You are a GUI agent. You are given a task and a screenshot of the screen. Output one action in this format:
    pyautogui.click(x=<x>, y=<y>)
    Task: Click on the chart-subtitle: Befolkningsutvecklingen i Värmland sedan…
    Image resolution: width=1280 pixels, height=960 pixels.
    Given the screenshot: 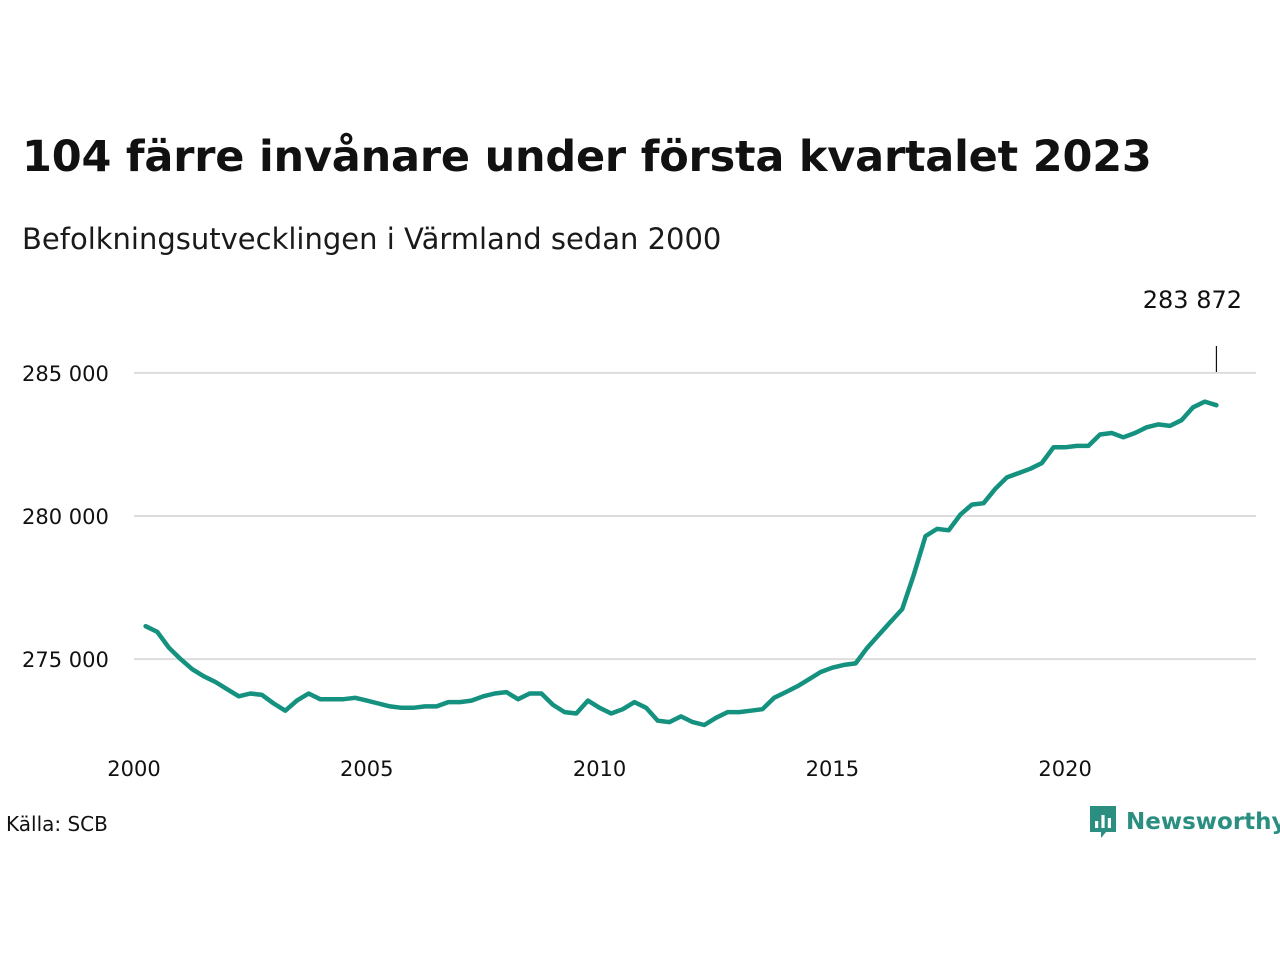 What is the action you would take?
    pyautogui.click(x=372, y=239)
    